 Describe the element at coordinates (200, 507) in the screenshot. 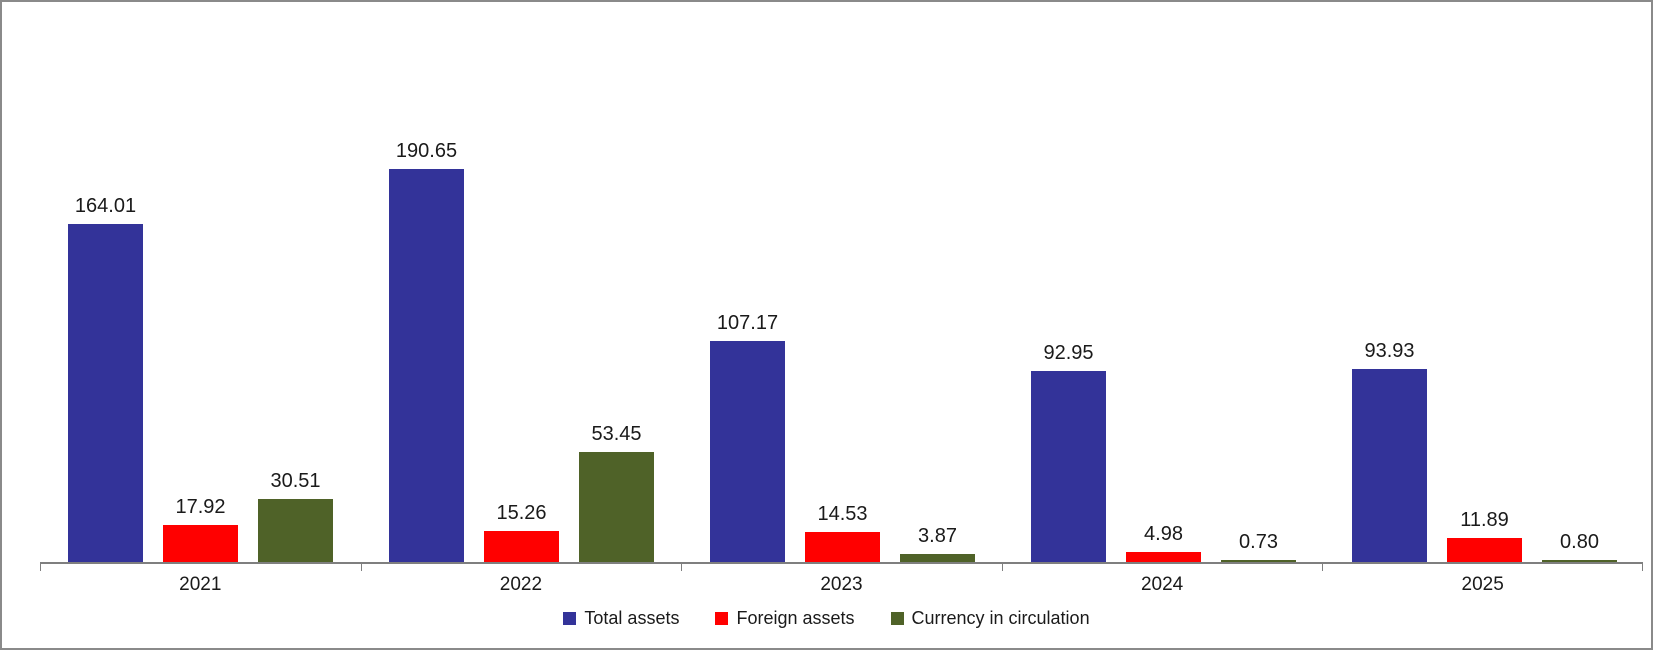

I see `data-label: 17.92` at that location.